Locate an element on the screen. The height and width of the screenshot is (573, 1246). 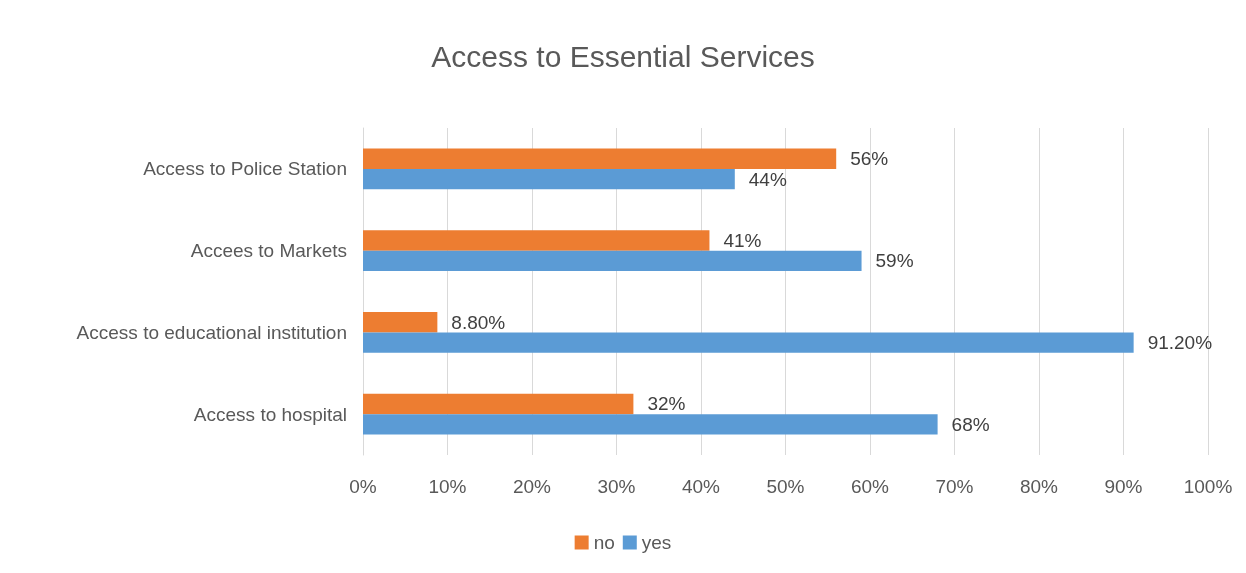
legend-label: no is located at coordinates (604, 542).